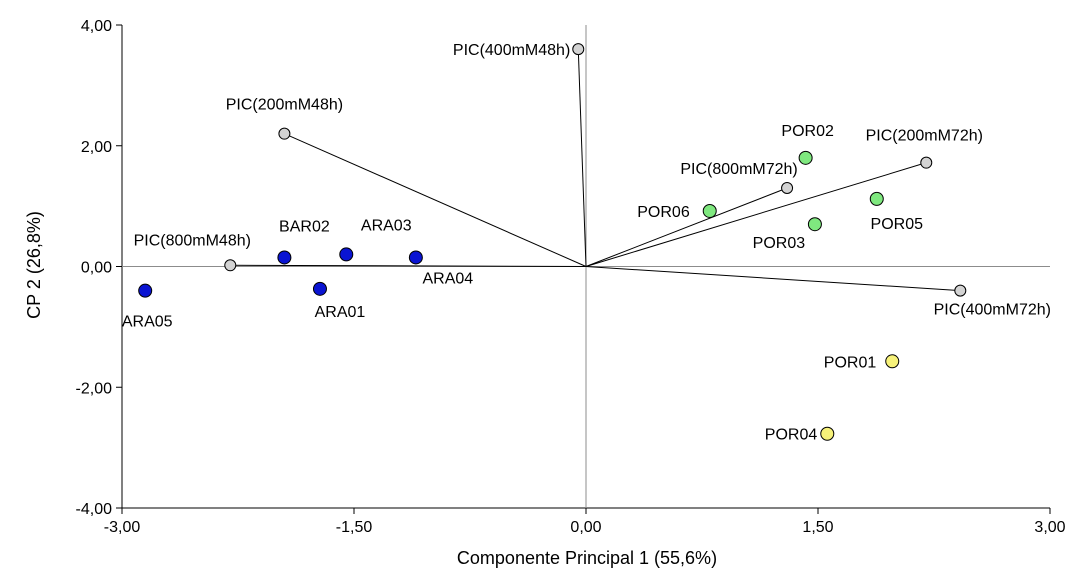  What do you see at coordinates (587, 558) in the screenshot?
I see `x-axis-title: Componente Principal 1 (55,6%)` at bounding box center [587, 558].